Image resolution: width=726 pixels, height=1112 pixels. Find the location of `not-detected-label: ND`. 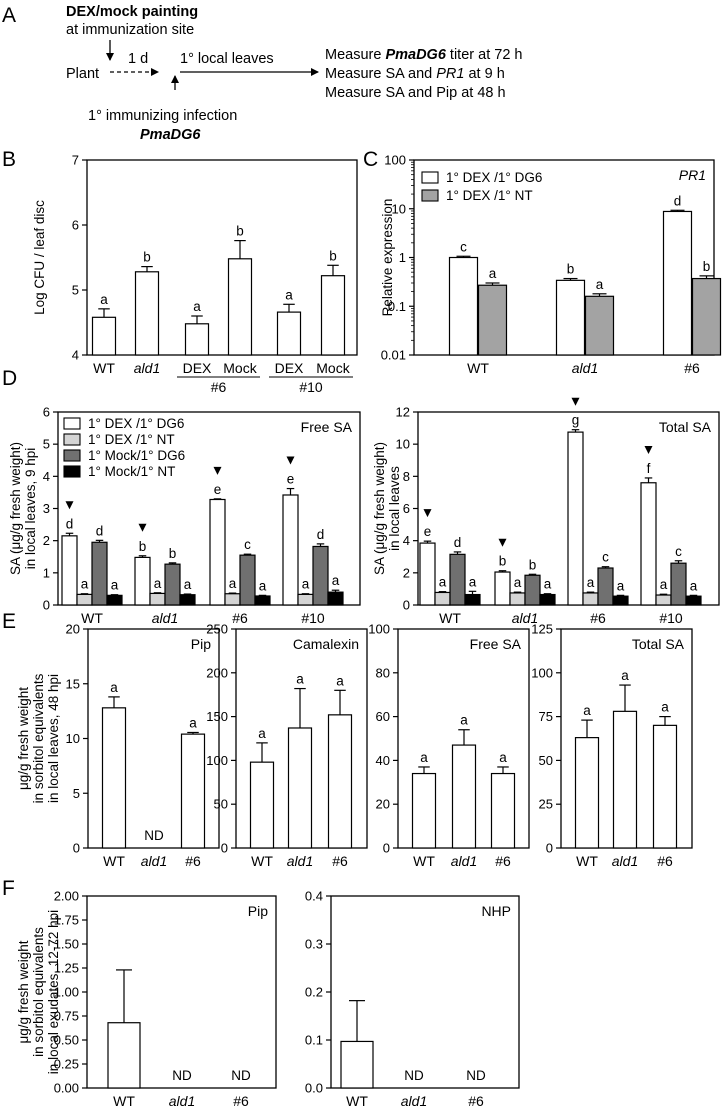

not-detected-label: ND is located at coordinates (476, 1075).